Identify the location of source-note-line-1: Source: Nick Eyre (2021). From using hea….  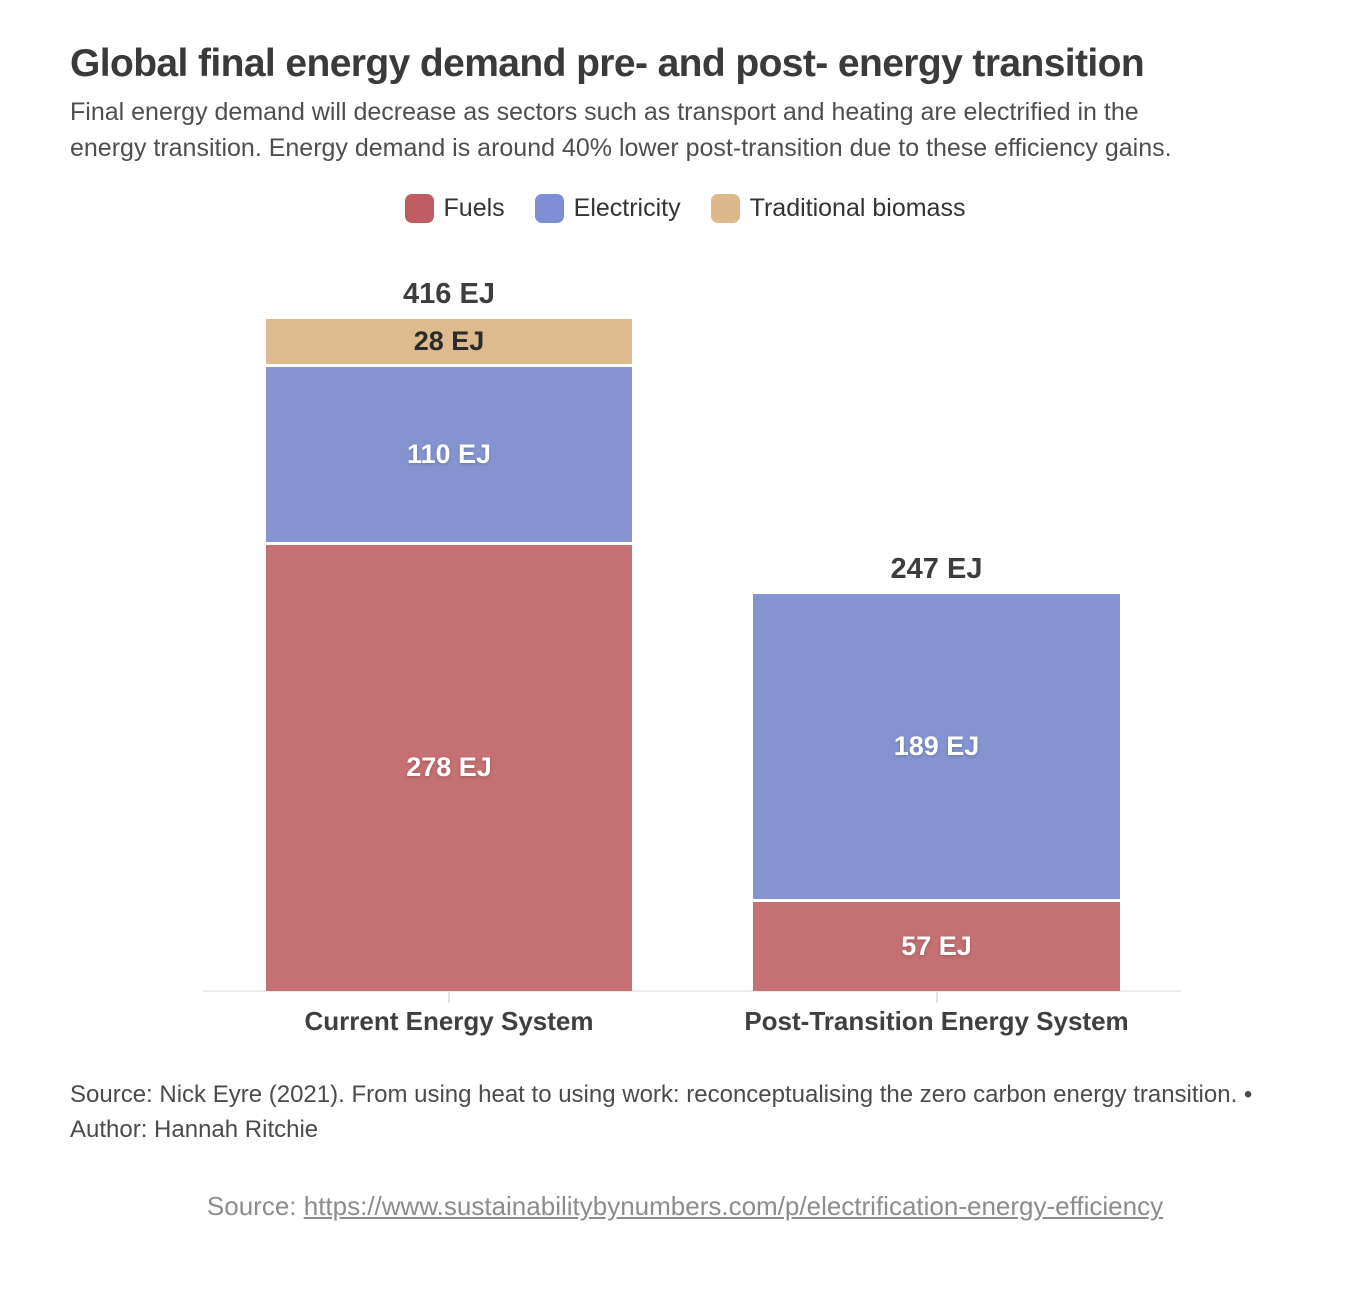
(661, 1094).